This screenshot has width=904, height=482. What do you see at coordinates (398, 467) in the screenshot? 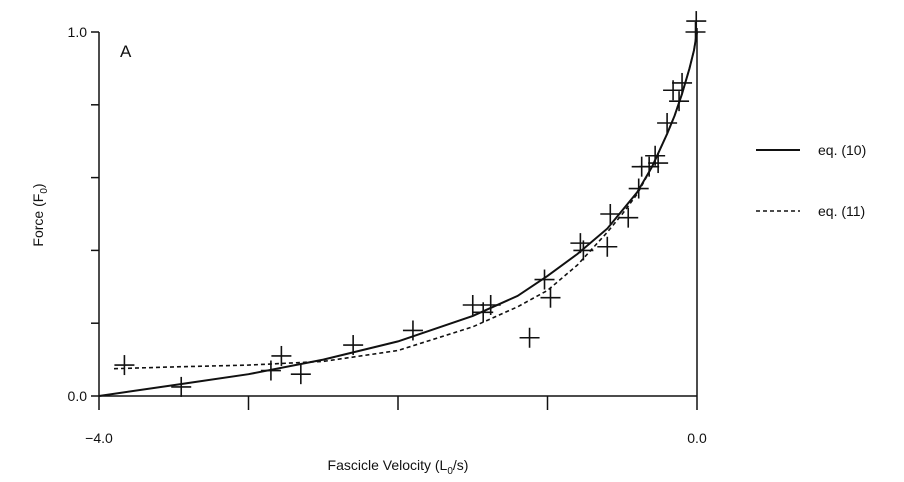
I see `x-axis-title: Fascicle Velocity (L0/s)` at bounding box center [398, 467].